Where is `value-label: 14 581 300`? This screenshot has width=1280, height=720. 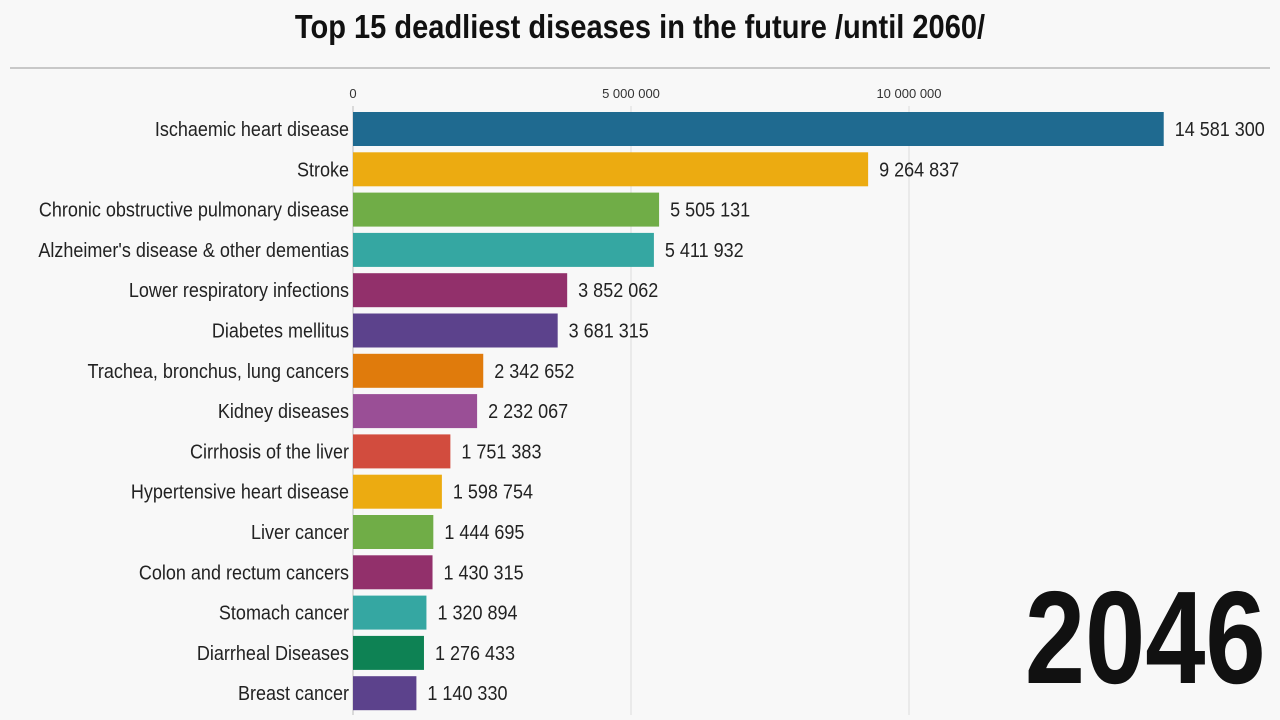 value-label: 14 581 300 is located at coordinates (1220, 130).